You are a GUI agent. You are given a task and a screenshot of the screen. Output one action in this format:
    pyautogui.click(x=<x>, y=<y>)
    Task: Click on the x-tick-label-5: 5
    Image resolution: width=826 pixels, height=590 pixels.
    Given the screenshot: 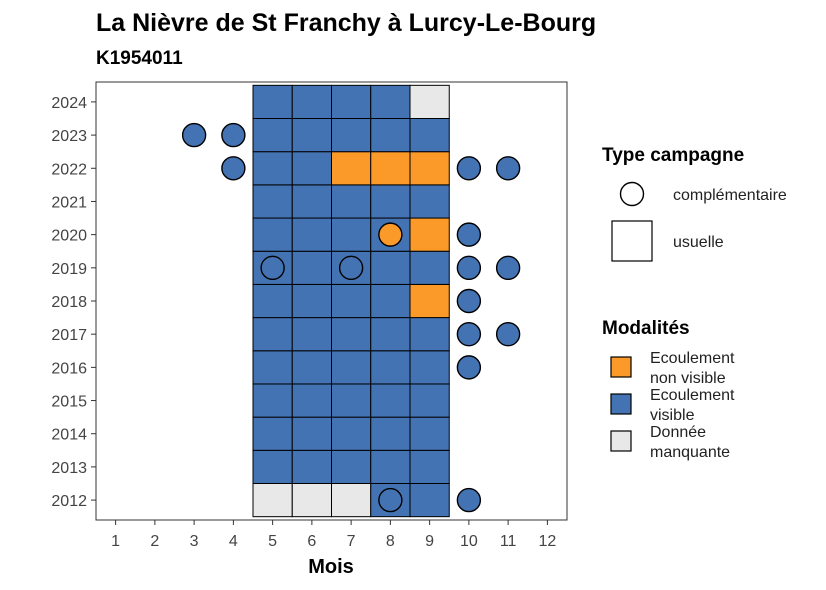 What is the action you would take?
    pyautogui.click(x=272, y=541)
    